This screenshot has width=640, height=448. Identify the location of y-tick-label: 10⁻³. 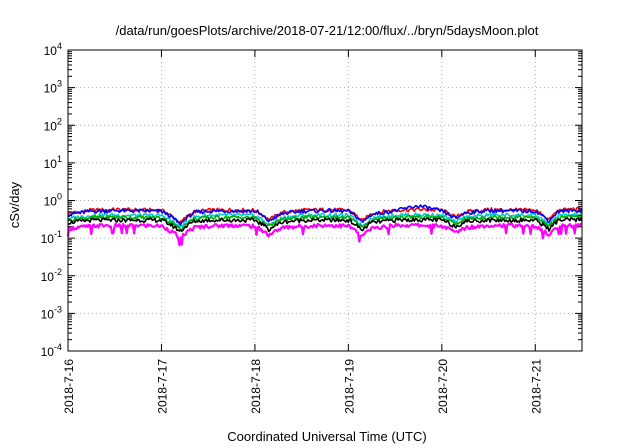
(51, 312).